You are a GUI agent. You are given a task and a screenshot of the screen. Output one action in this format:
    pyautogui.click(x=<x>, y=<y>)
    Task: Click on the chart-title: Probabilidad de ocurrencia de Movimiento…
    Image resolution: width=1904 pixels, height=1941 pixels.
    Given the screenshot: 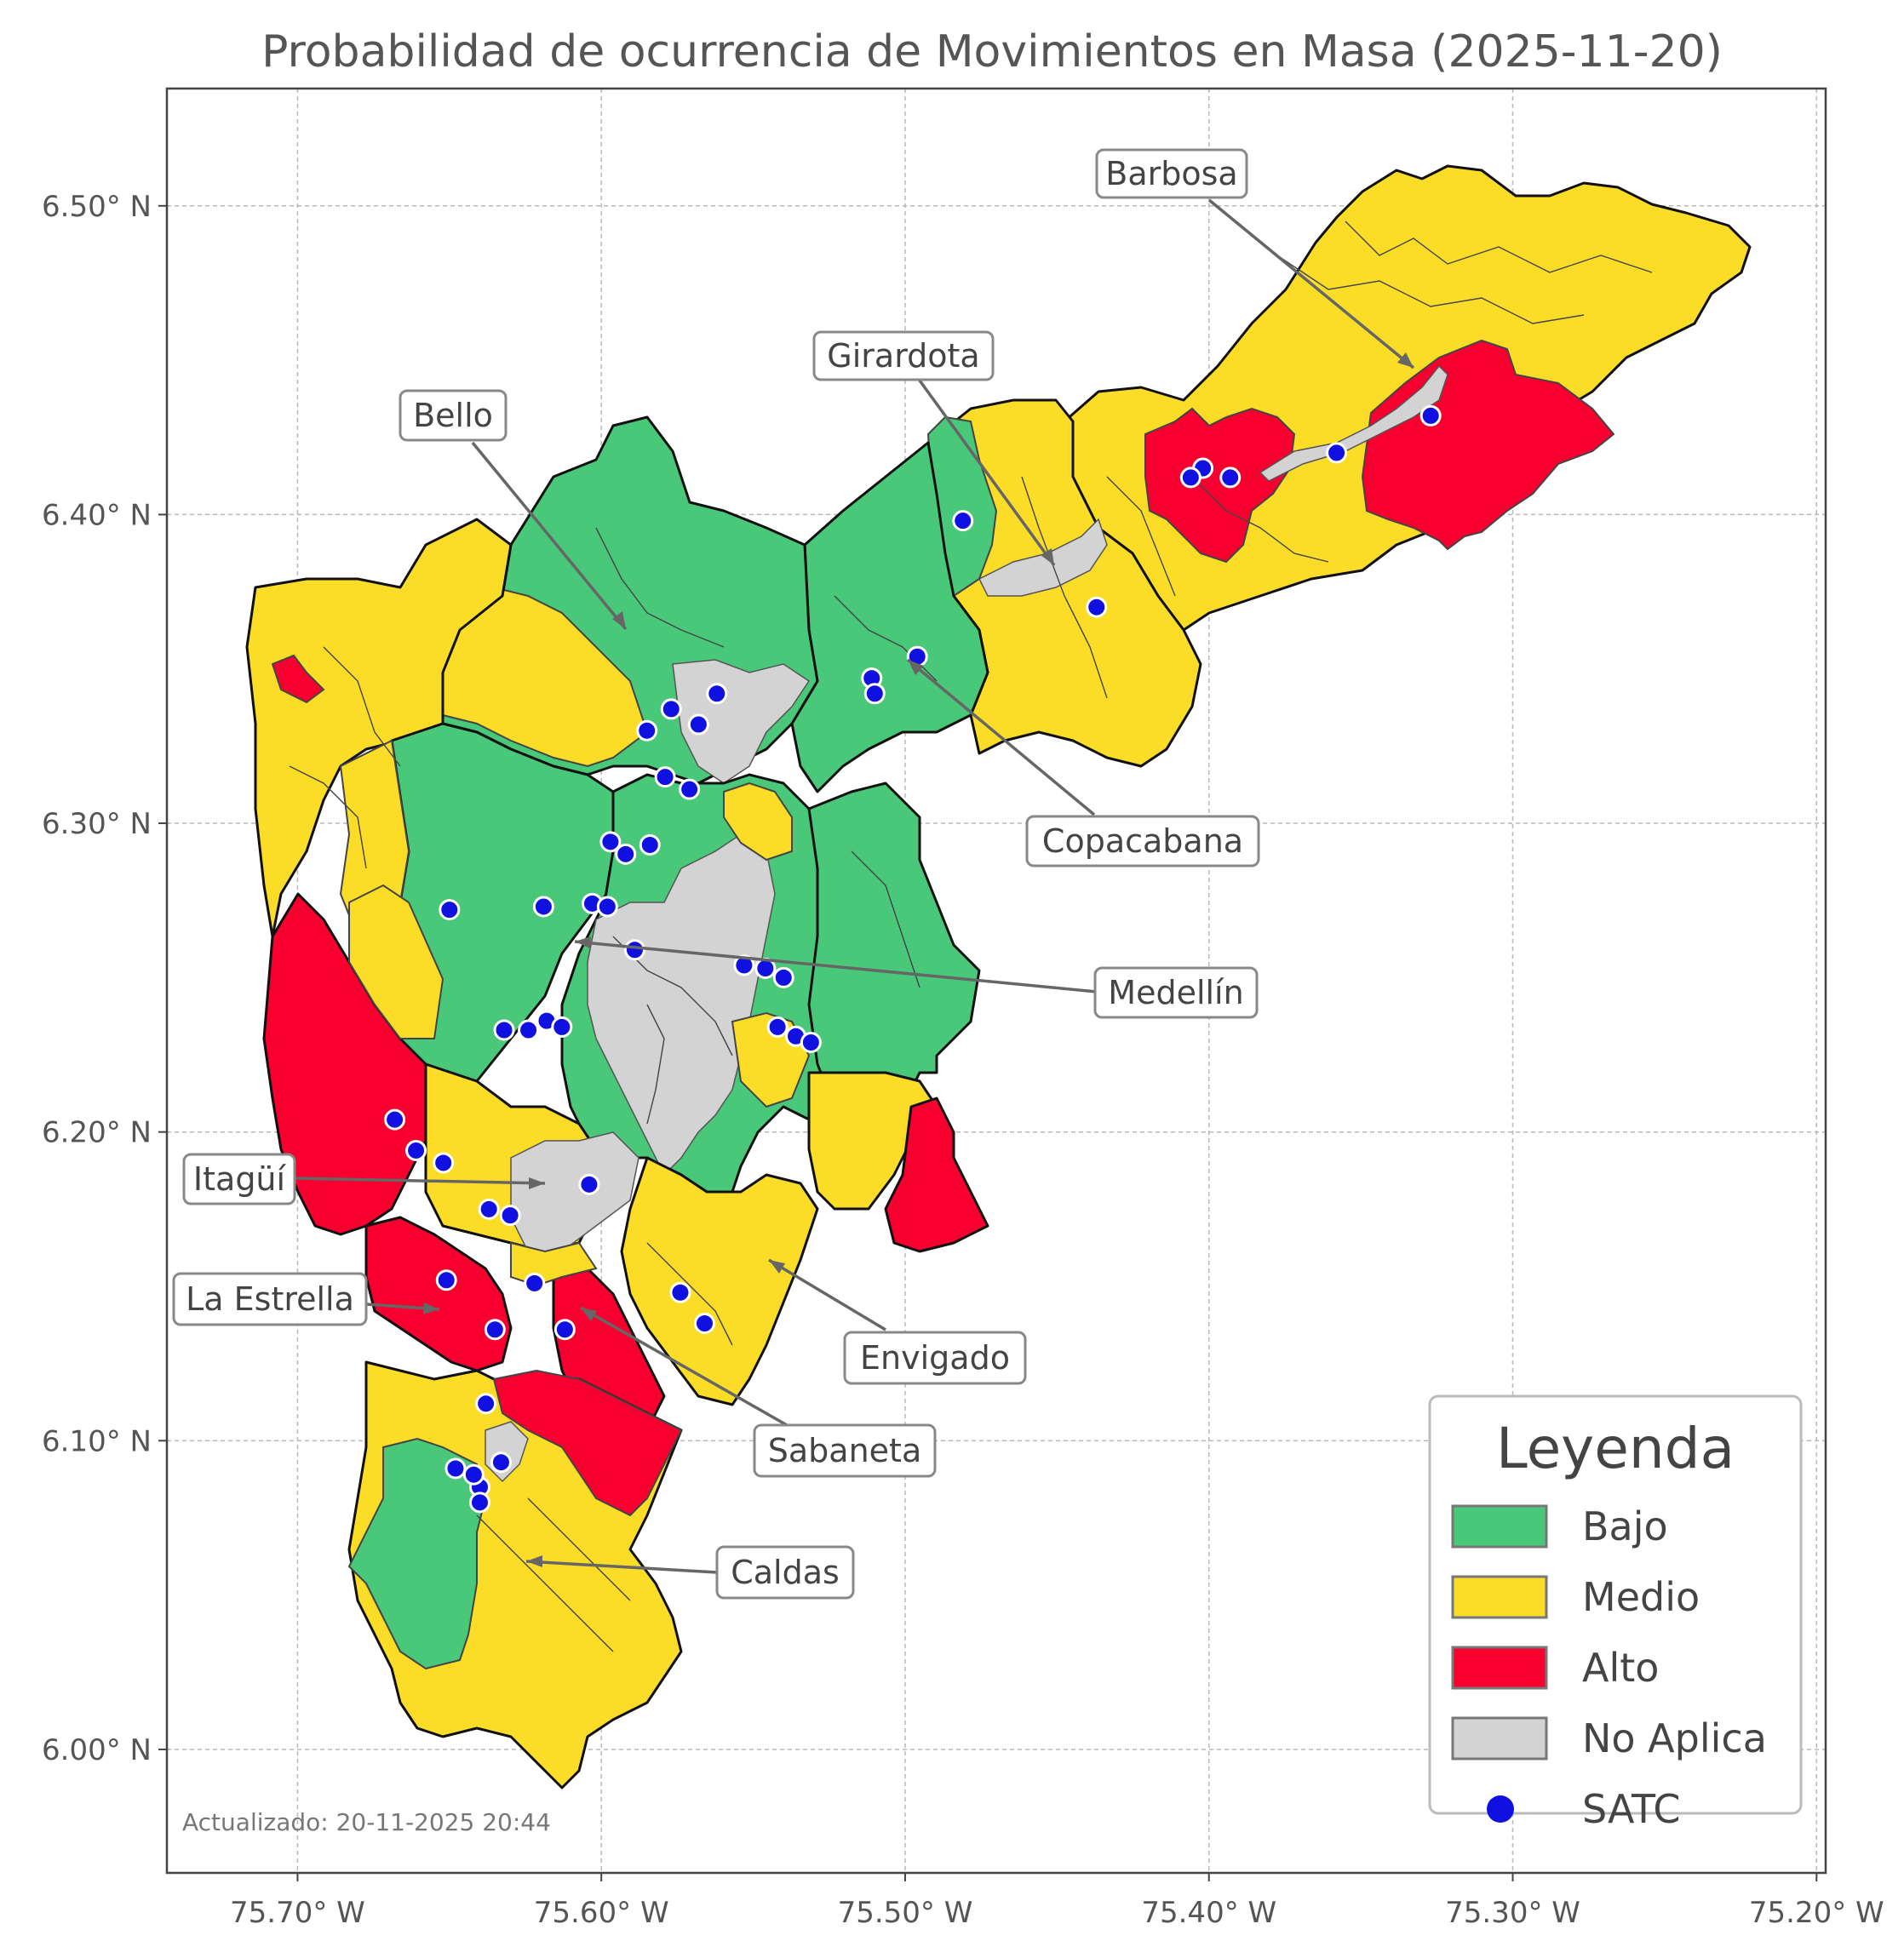 What is the action you would take?
    pyautogui.click(x=992, y=51)
    